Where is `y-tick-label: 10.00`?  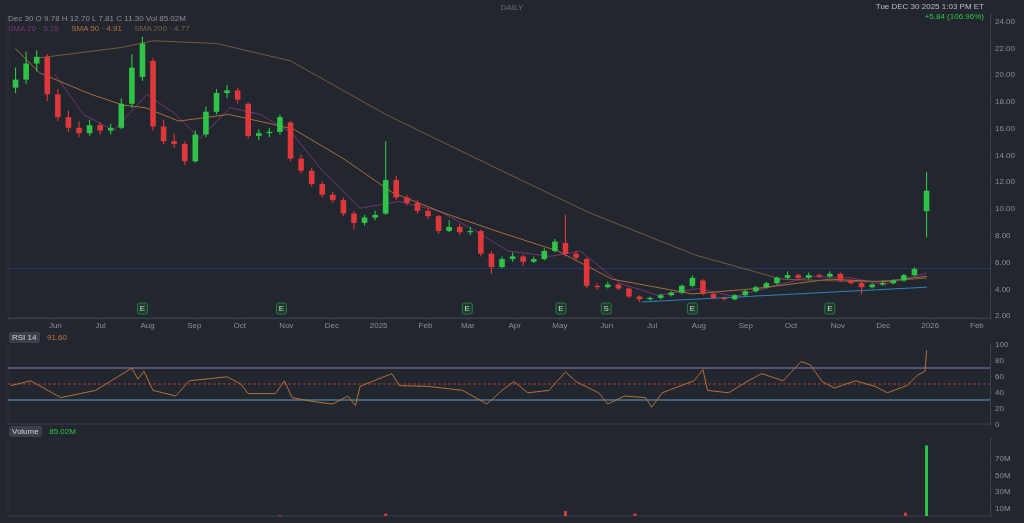 y-tick-label: 10.00 is located at coordinates (1005, 209).